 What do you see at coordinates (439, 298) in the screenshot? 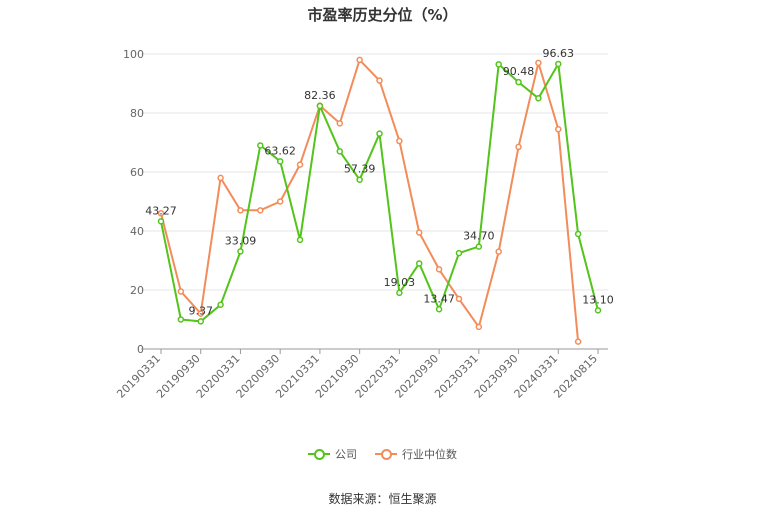
I see `data-label: 13.47` at bounding box center [439, 298].